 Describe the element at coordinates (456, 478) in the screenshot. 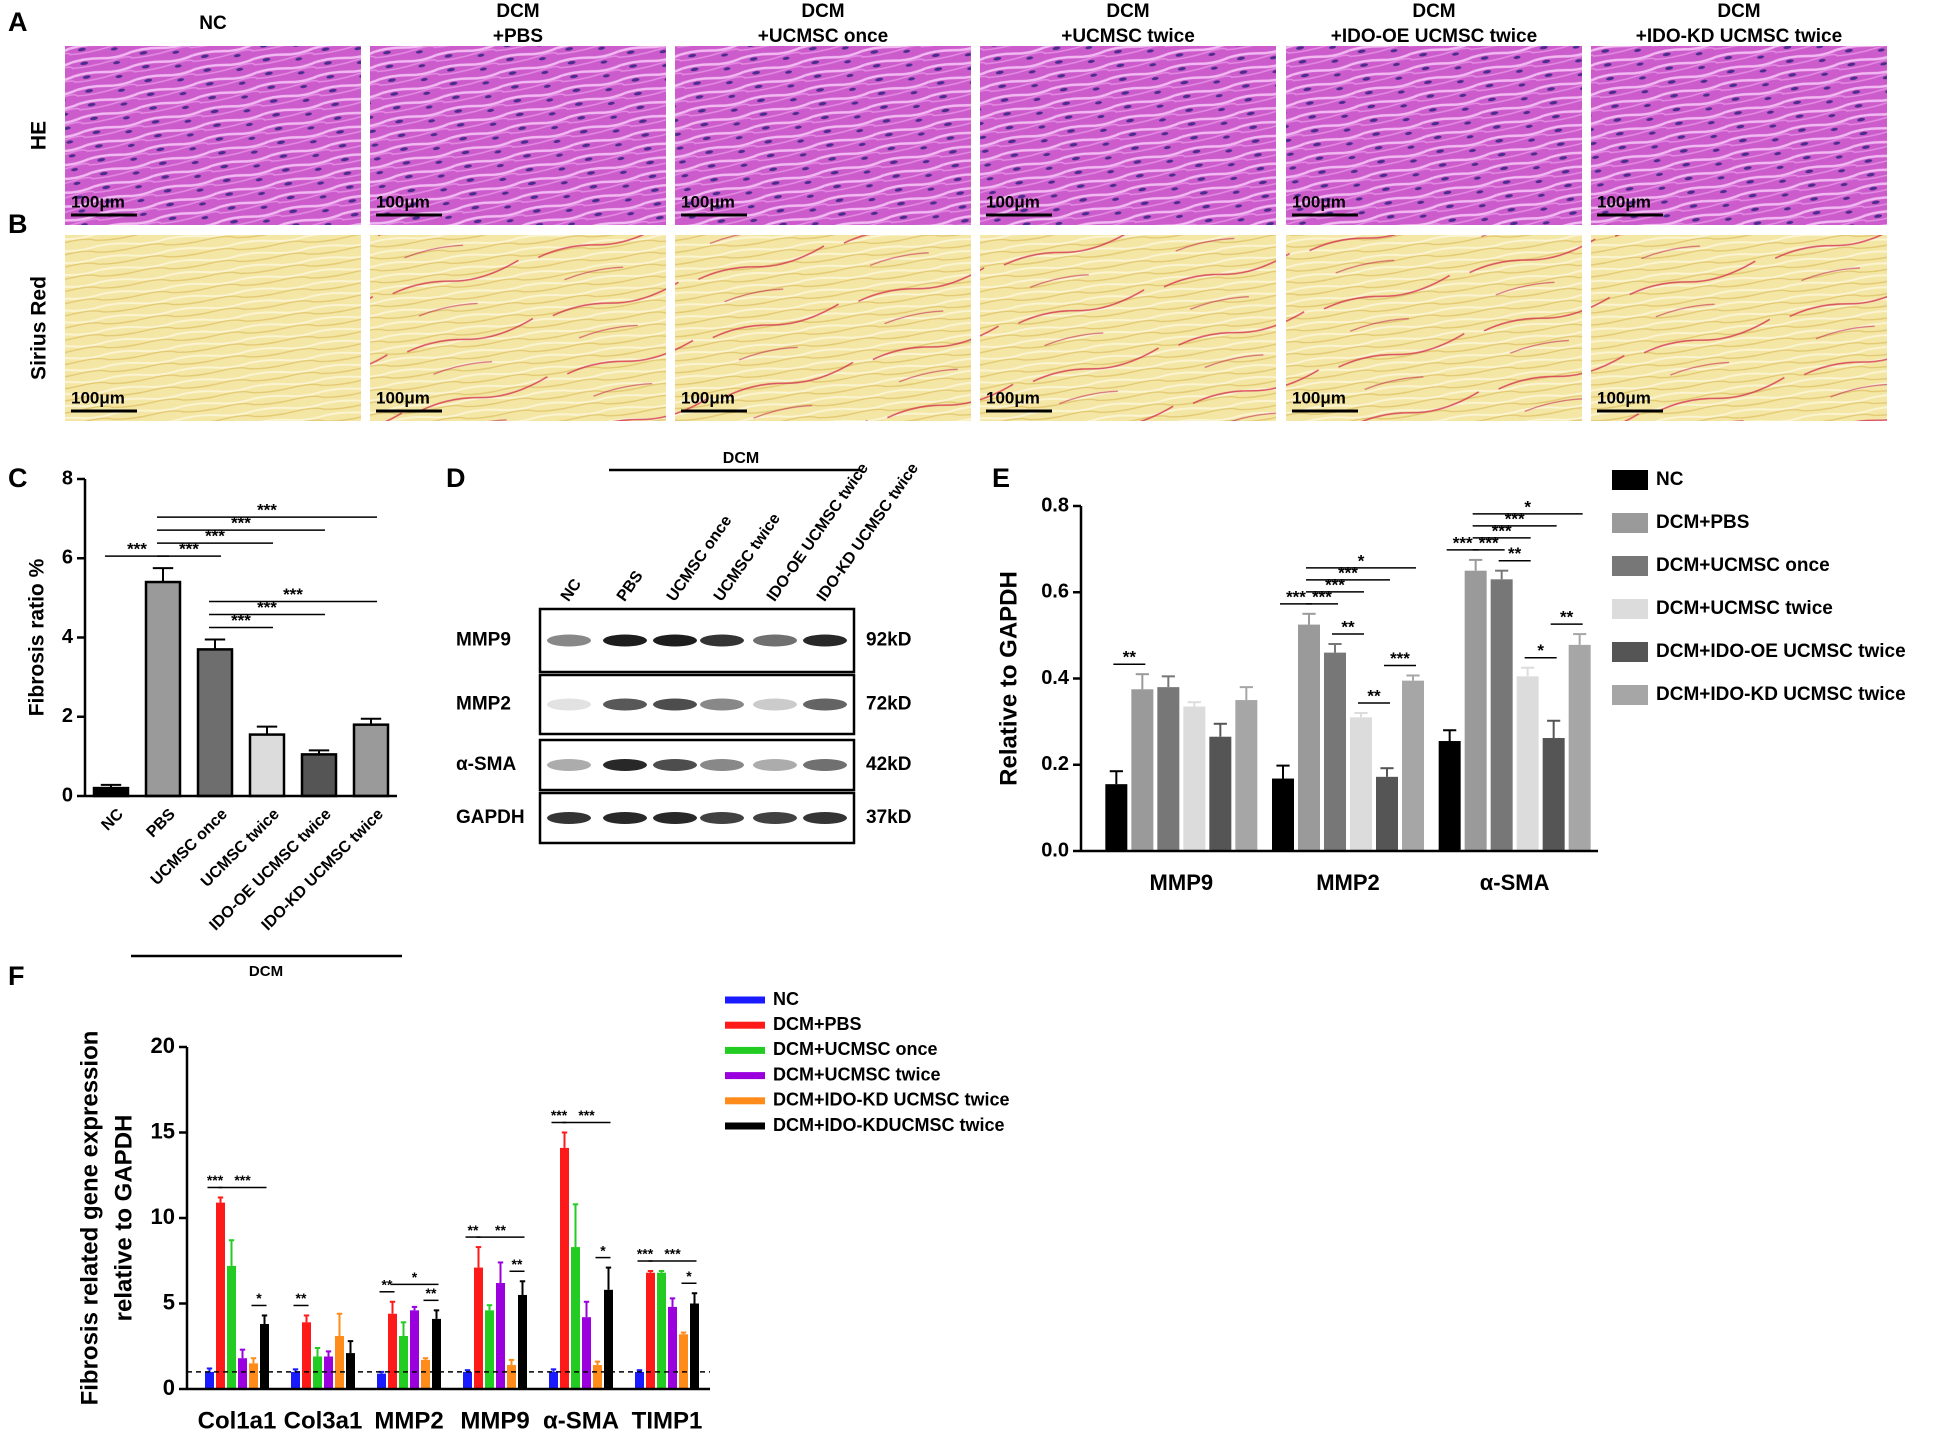

I see `panel-letter: D` at that location.